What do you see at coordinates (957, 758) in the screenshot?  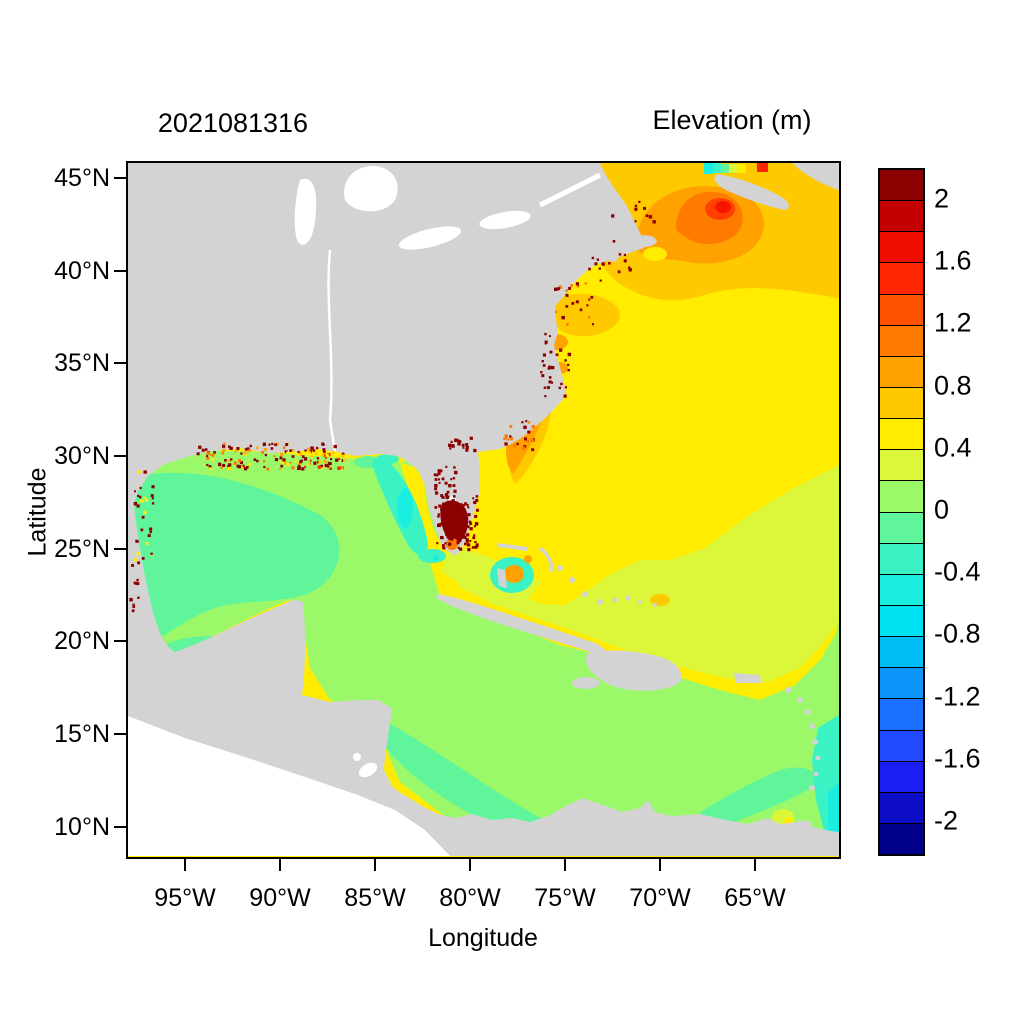 I see `colorbar-tick-label: -1.6` at bounding box center [957, 758].